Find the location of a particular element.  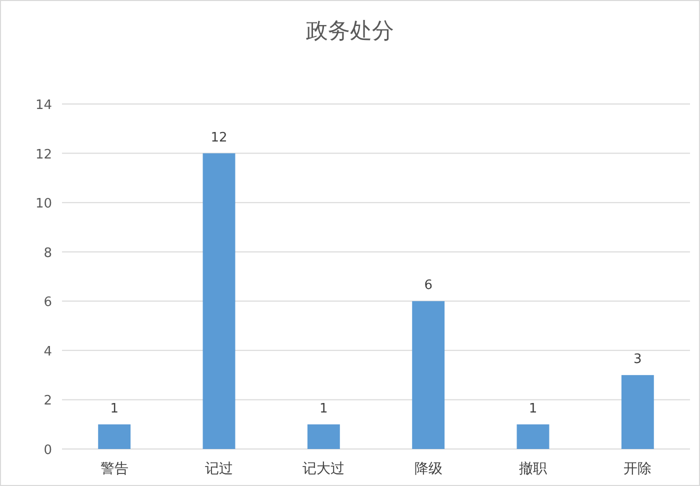

data-label: 3 is located at coordinates (638, 360).